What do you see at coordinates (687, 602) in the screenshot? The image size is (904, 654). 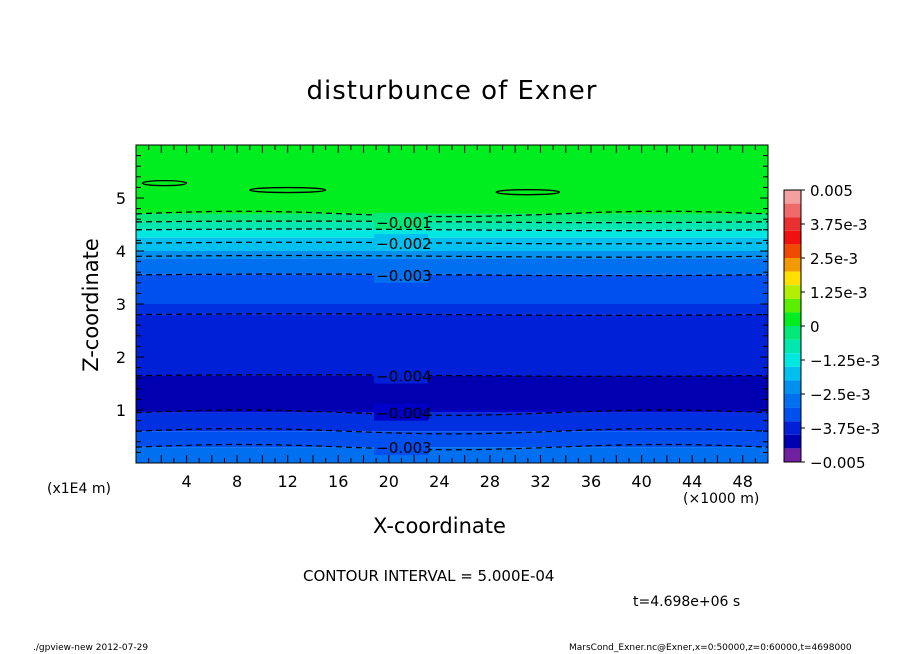 I see `time-stamp: t=4.698e+06 s` at bounding box center [687, 602].